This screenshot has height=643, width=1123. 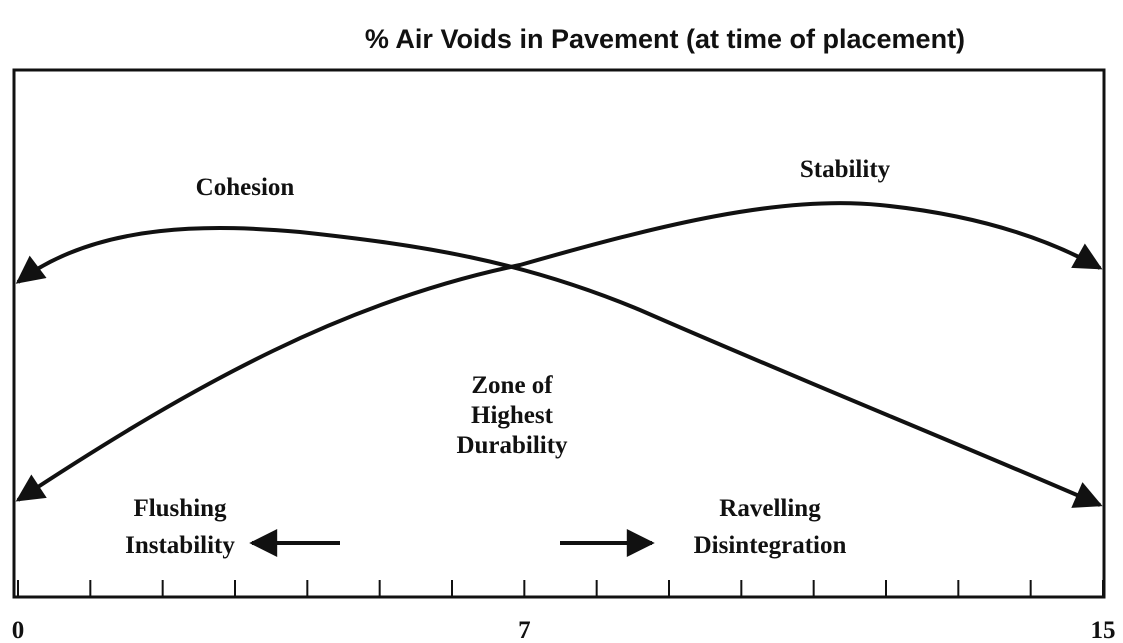 I want to click on x-tick-label: 0, so click(x=18, y=630).